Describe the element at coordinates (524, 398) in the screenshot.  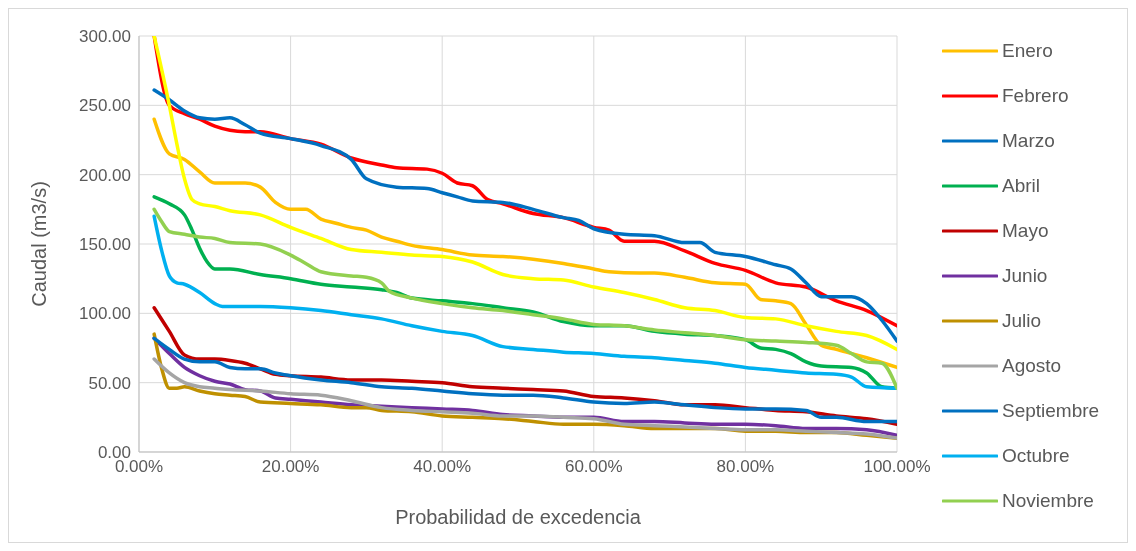
I see `line-series` at that location.